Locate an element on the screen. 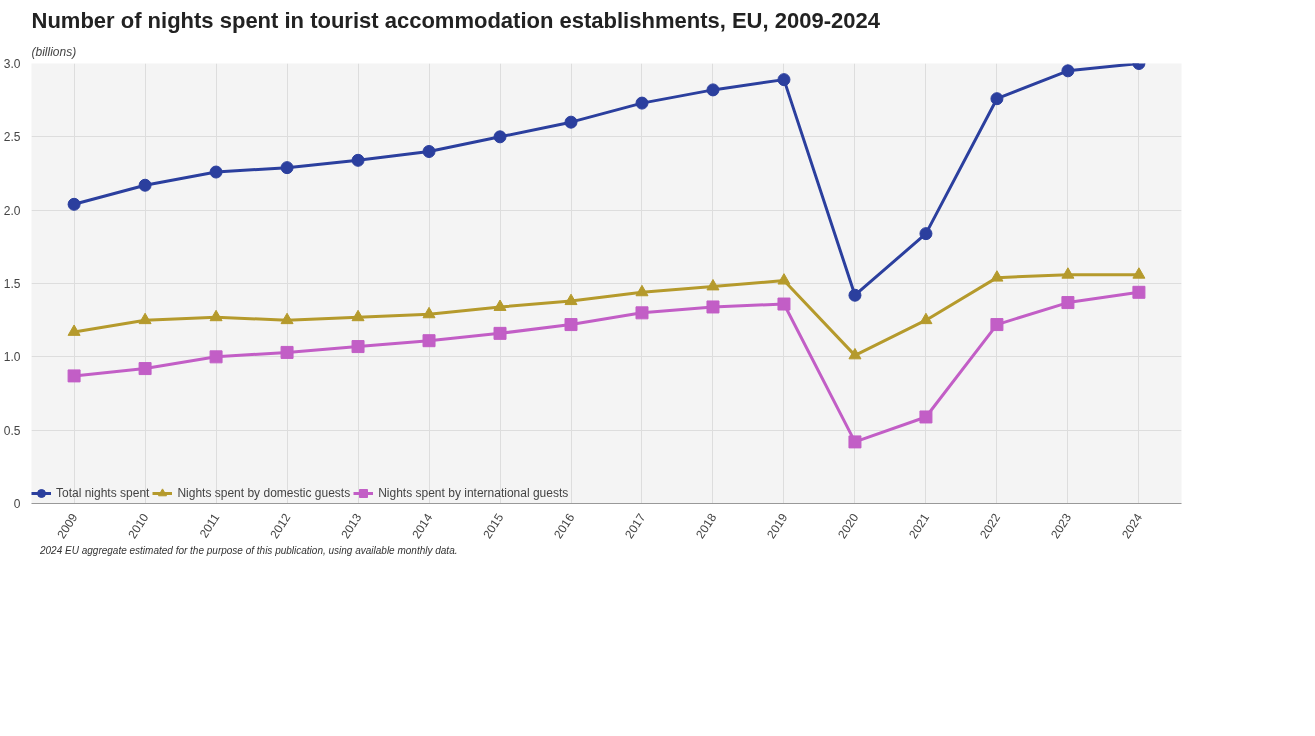 The height and width of the screenshot is (736, 1315). y-tick-label: 1.0 is located at coordinates (12, 357).